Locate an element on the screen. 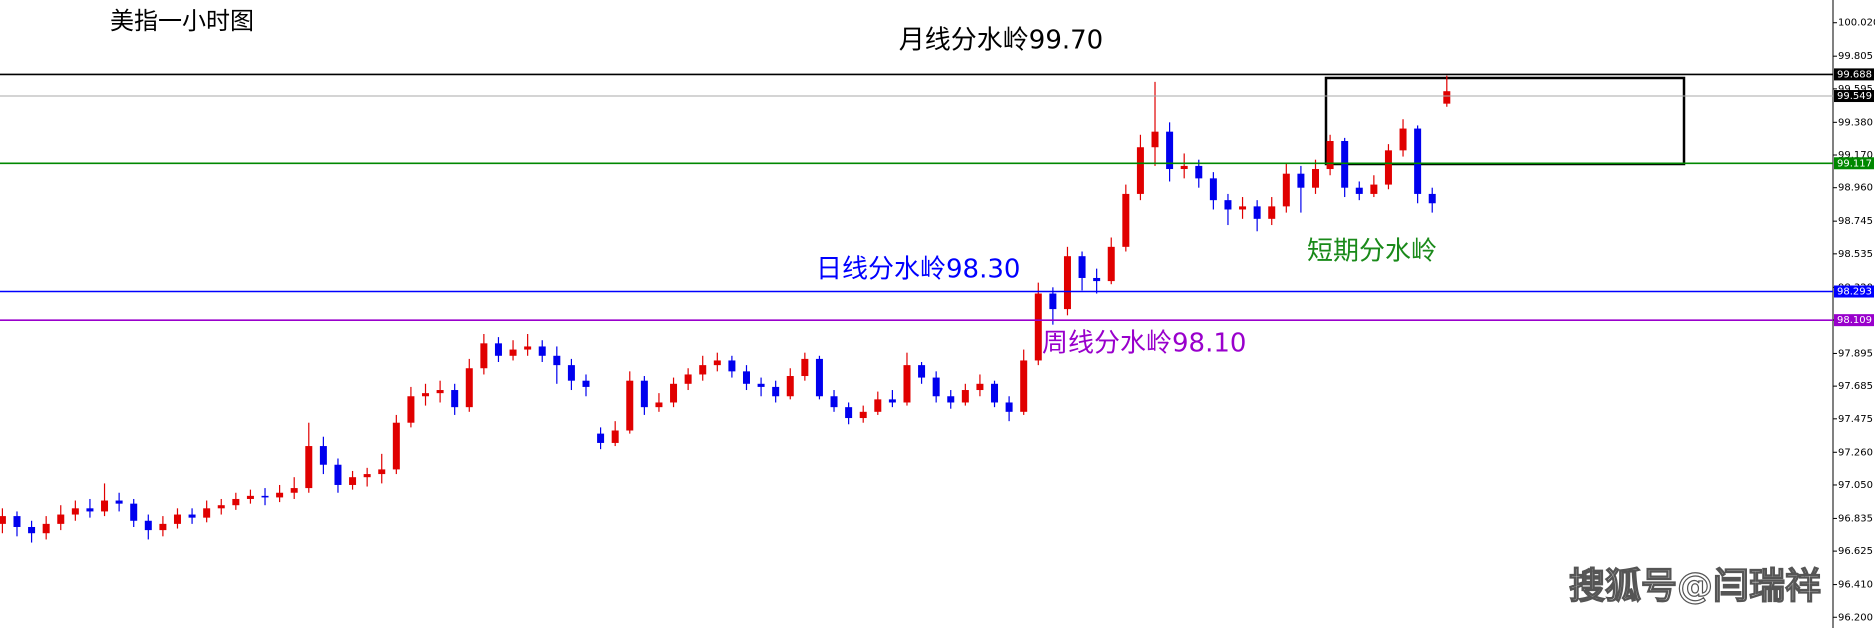  y-tick-label: 96.625 is located at coordinates (1855, 551).